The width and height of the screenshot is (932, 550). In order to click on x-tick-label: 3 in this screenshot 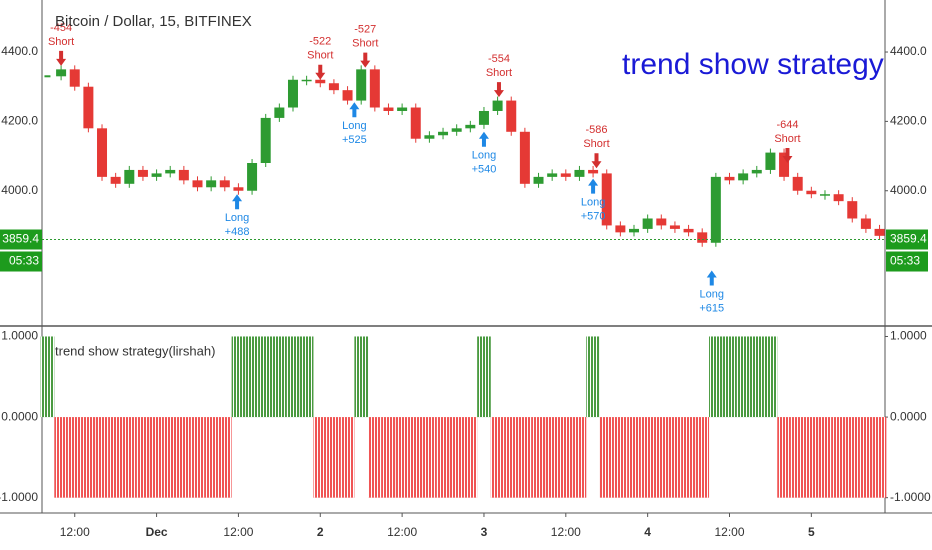, I will do `click(484, 532)`.